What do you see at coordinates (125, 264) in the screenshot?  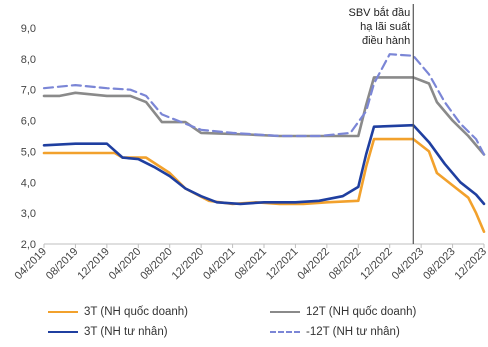 I see `x-tick-label: 04/2020` at bounding box center [125, 264].